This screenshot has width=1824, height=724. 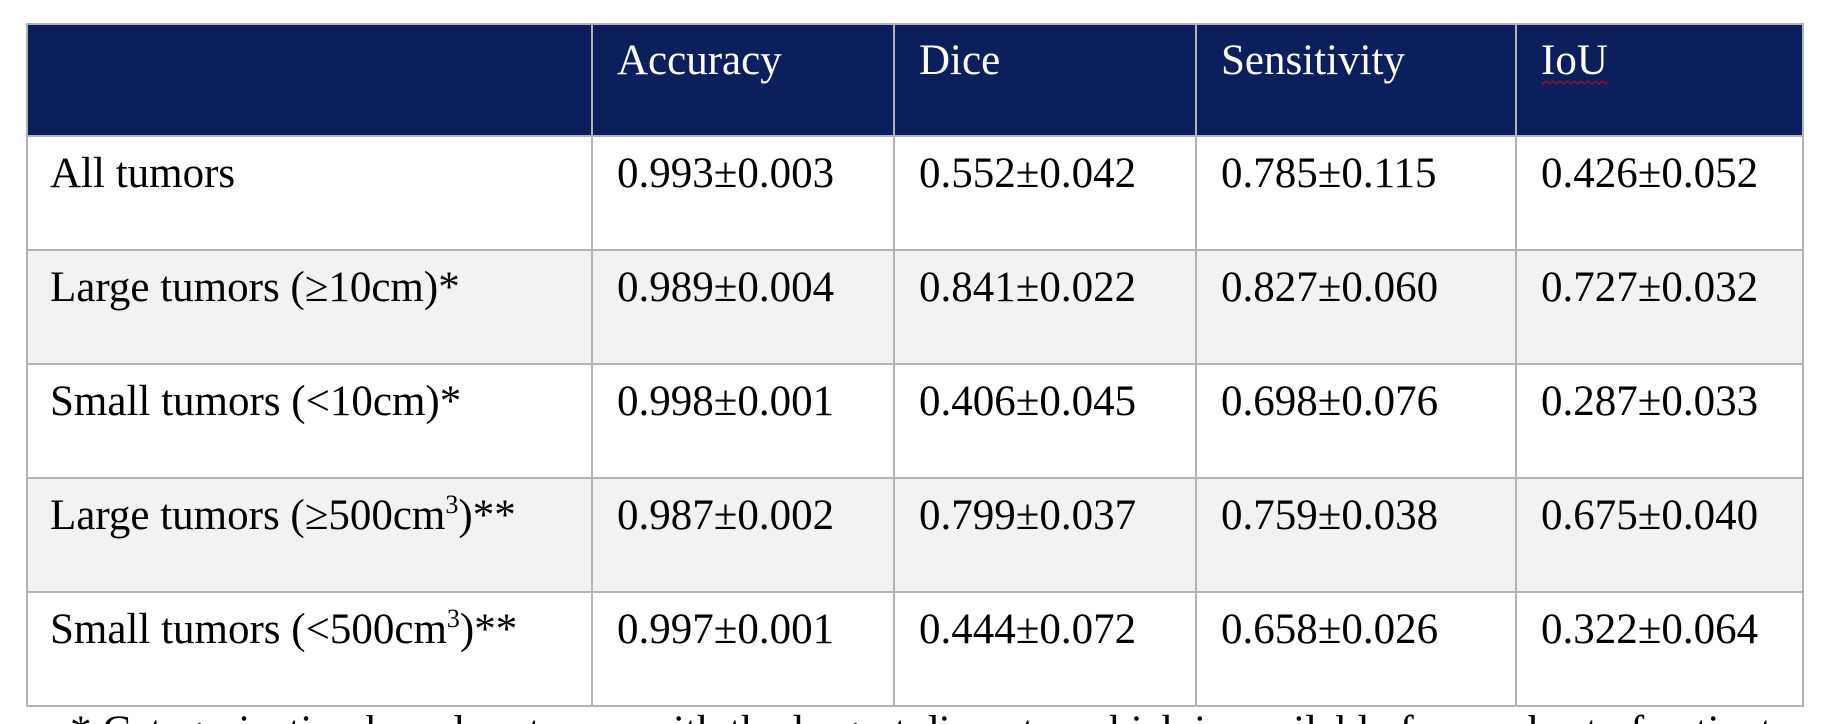 I want to click on sensitivity-cell: 0.759±0.038, so click(x=1356, y=535).